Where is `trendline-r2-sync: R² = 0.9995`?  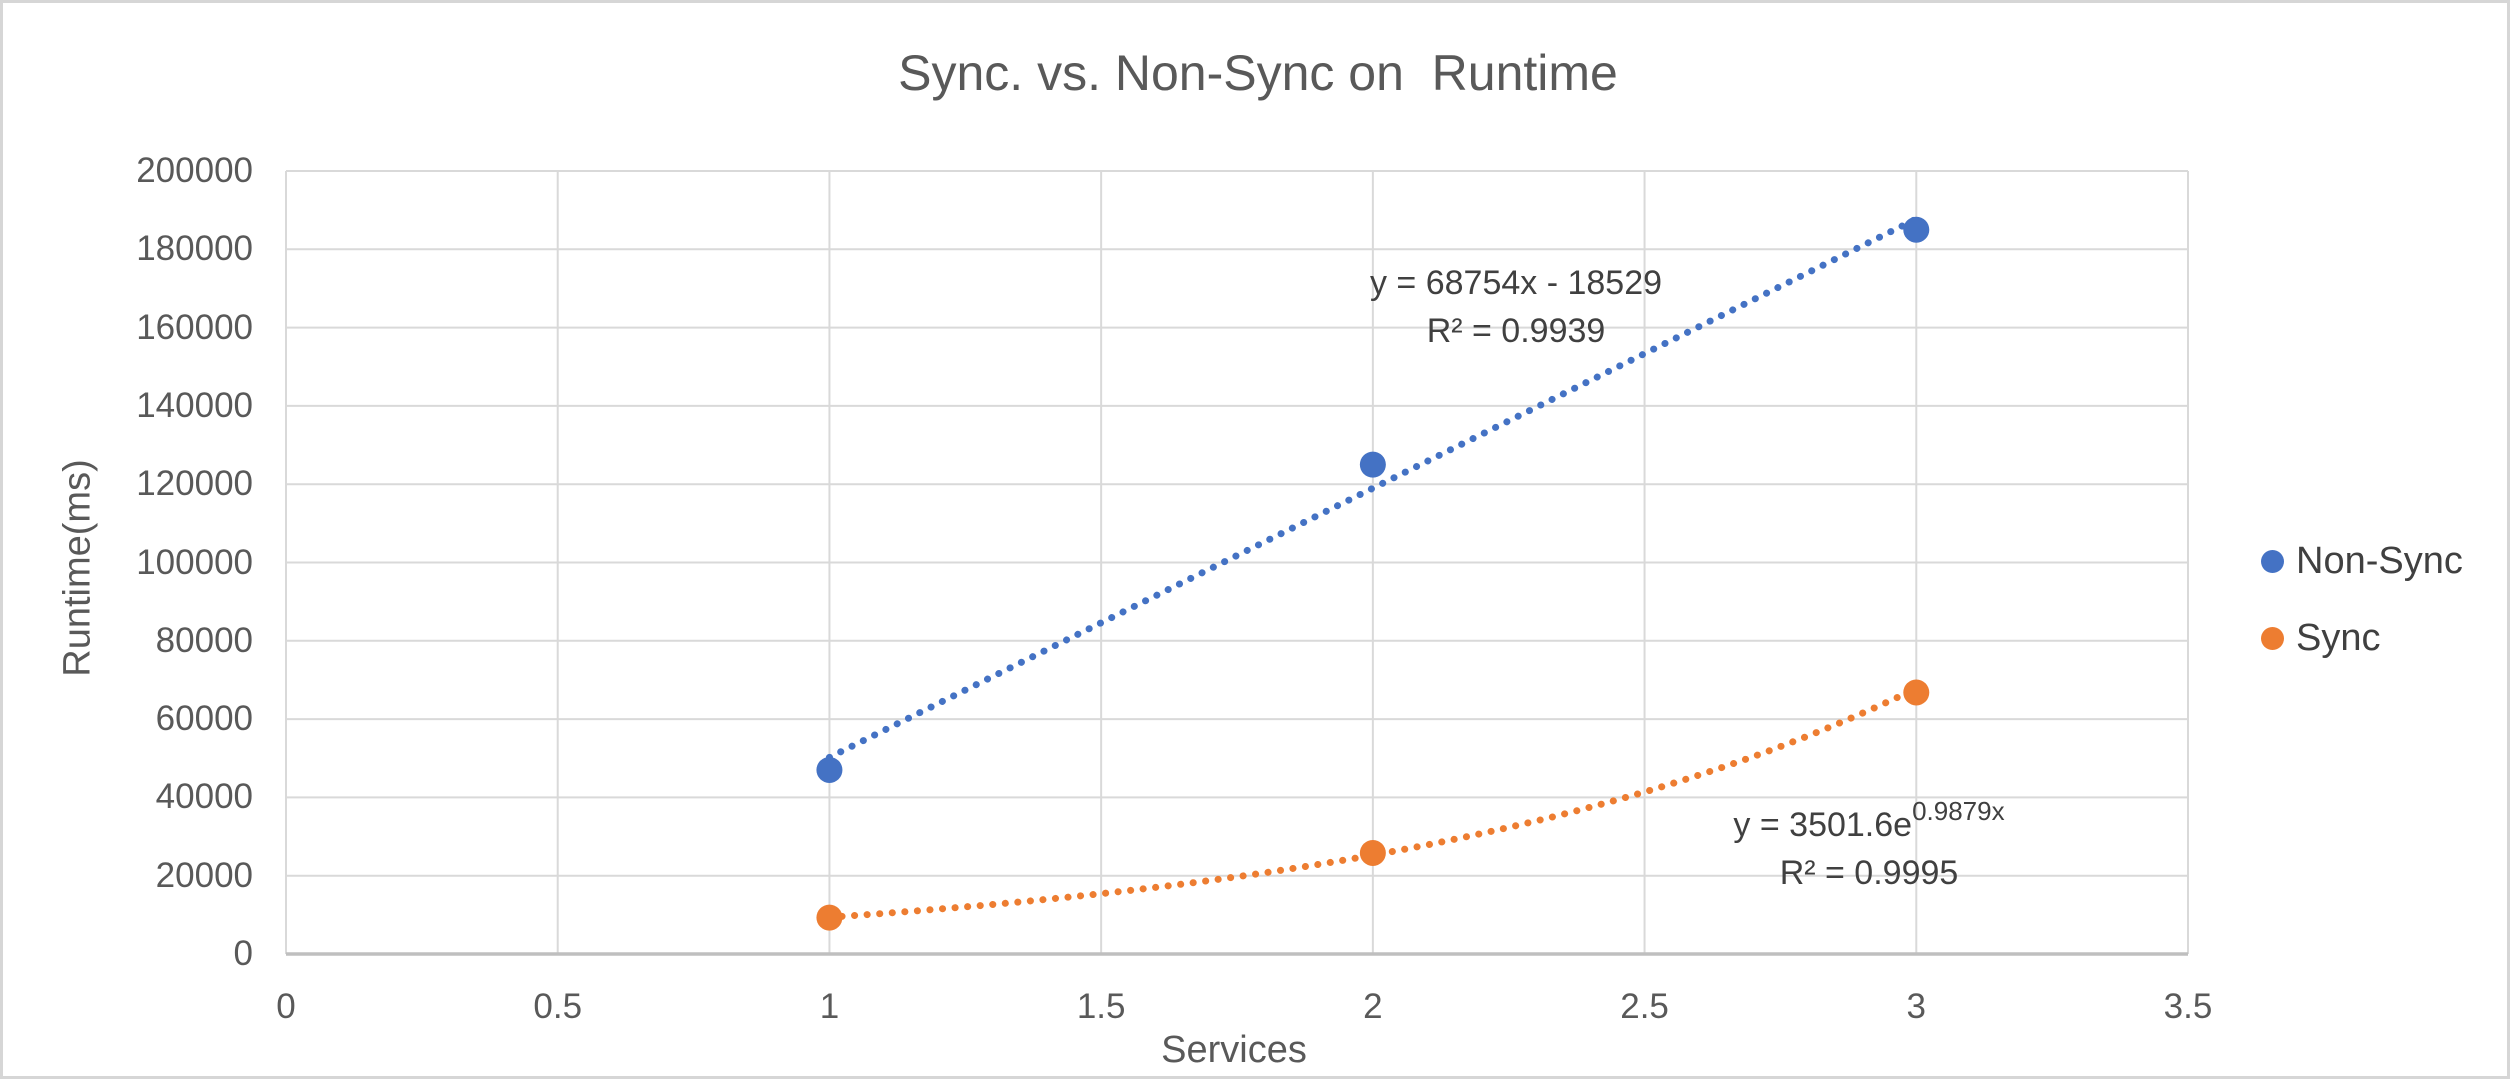
trendline-r2-sync: R² = 0.9995 is located at coordinates (1869, 873).